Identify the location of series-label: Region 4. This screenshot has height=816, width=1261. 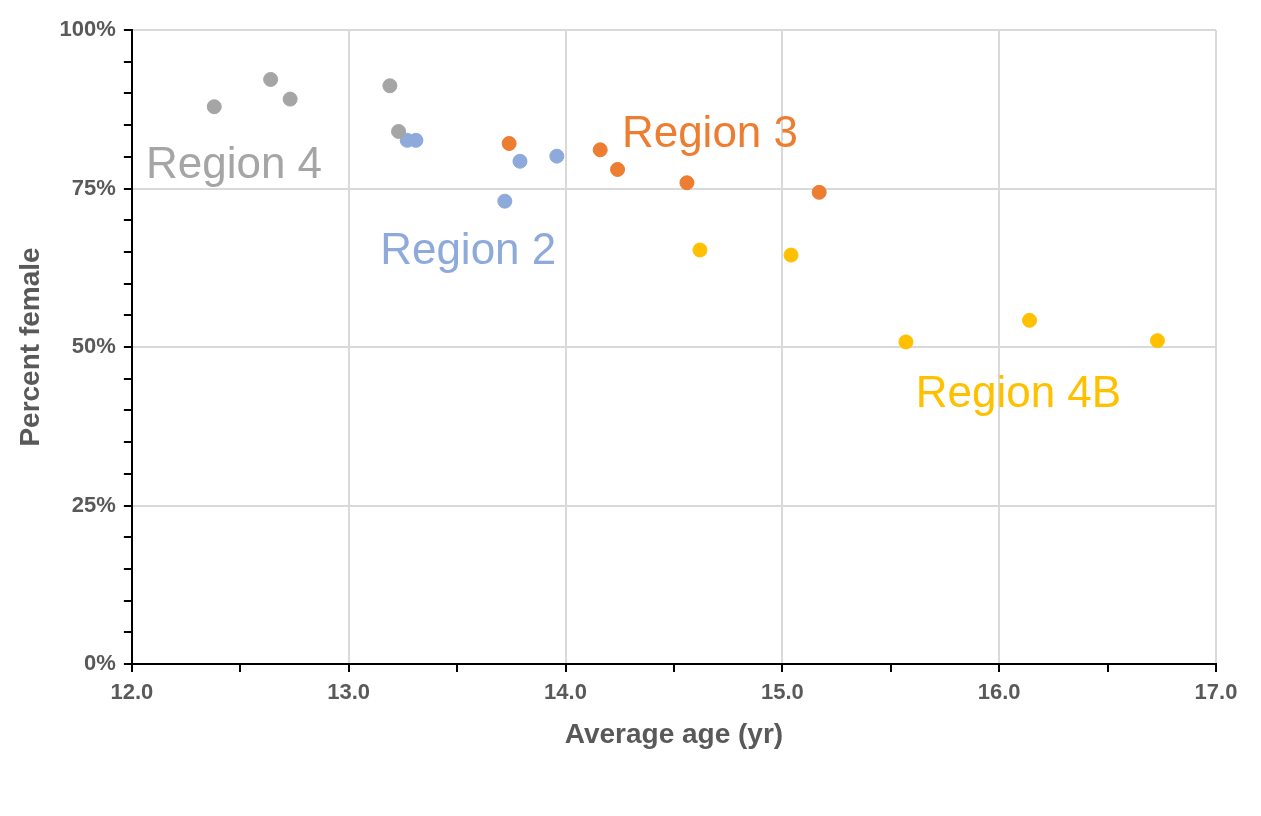
(234, 163).